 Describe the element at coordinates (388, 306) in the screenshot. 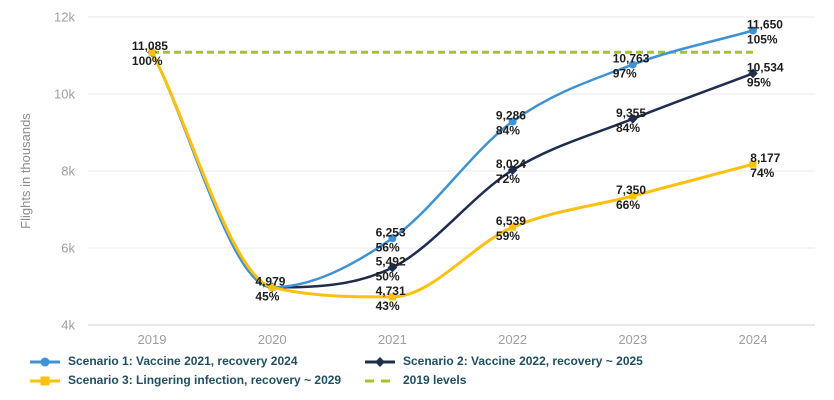

I see `point-percent-label: 43%` at that location.